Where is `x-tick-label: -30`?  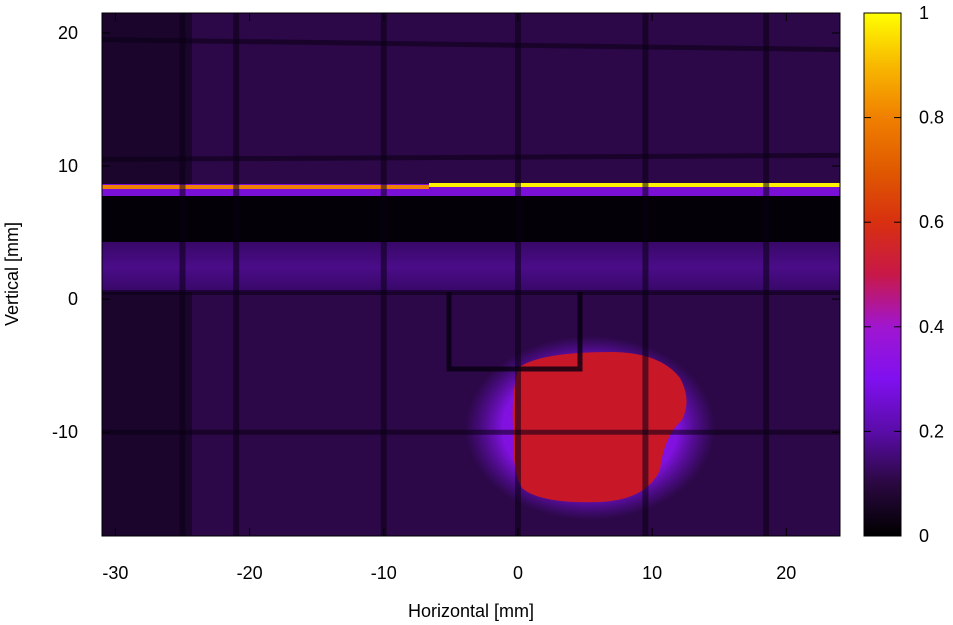
x-tick-label: -30 is located at coordinates (115, 573).